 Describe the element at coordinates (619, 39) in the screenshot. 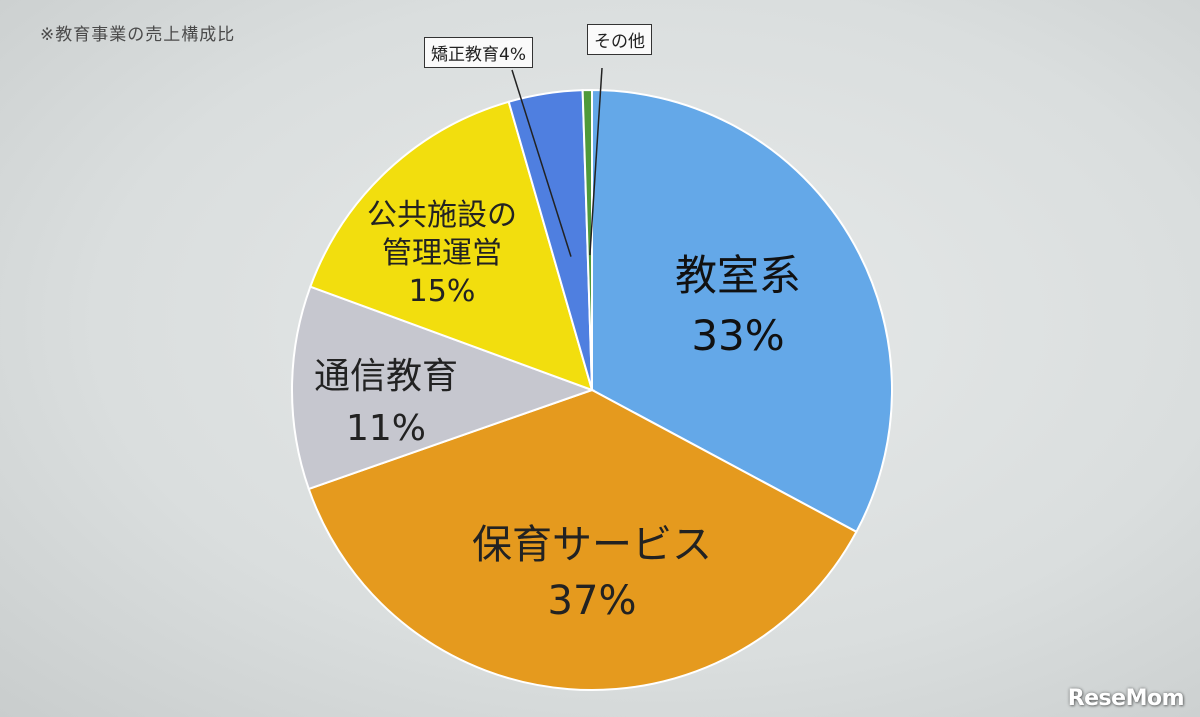

I see `callout-other: その他` at that location.